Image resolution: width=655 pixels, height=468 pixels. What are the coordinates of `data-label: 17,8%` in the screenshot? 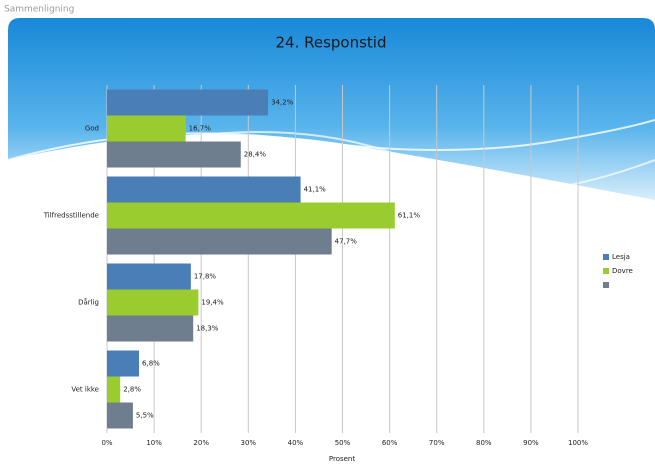 It's located at (205, 277).